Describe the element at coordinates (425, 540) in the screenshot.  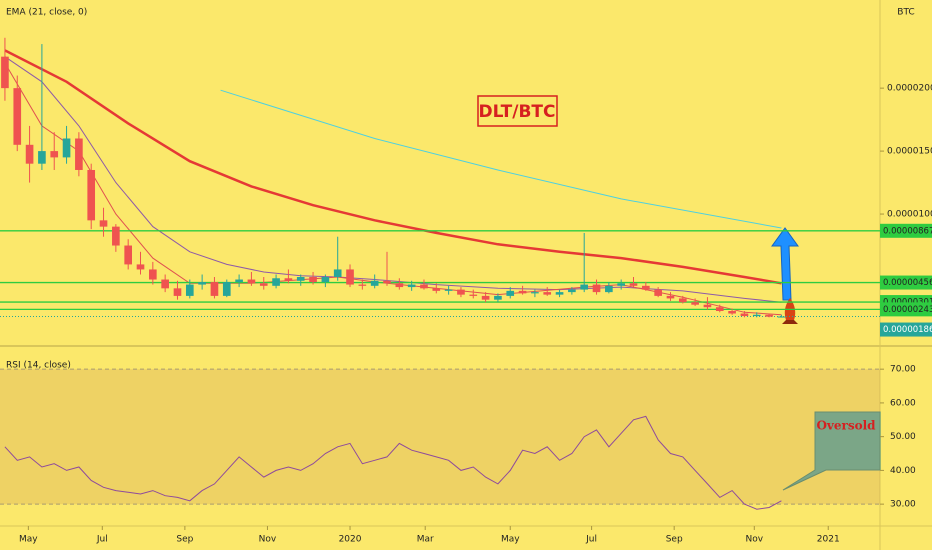
I see `x-tick-label: Mar` at that location.